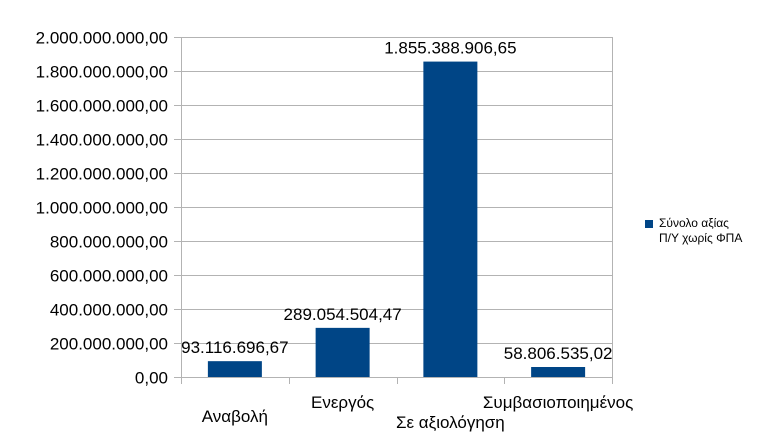 This screenshot has height=440, width=780. Describe the element at coordinates (109, 310) in the screenshot. I see `y-tick-label: 400.000.000,00` at that location.